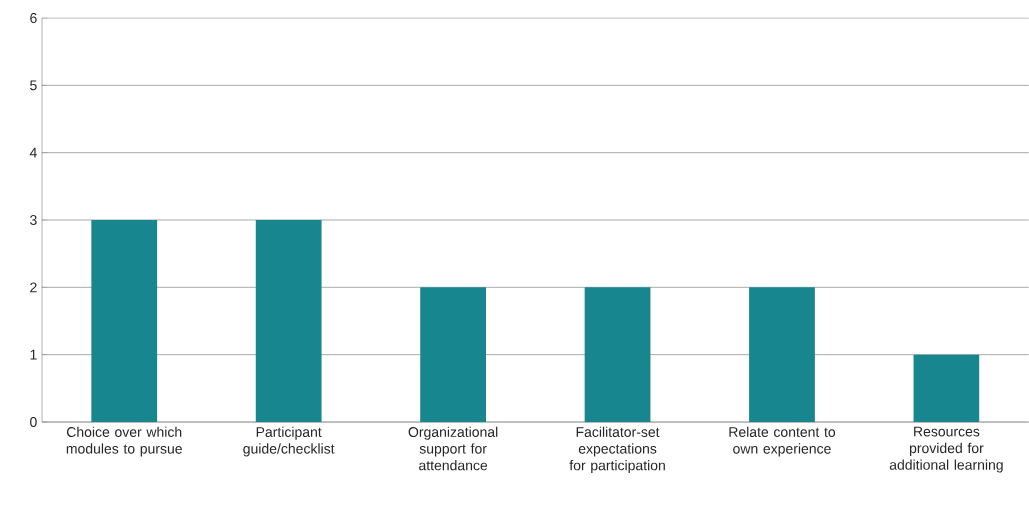  Describe the element at coordinates (33, 422) in the screenshot. I see `y-tick-label: 0` at that location.